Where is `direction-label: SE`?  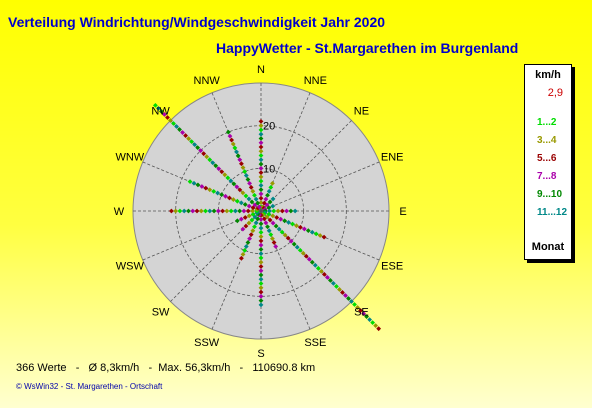 direction-label: SE is located at coordinates (361, 312).